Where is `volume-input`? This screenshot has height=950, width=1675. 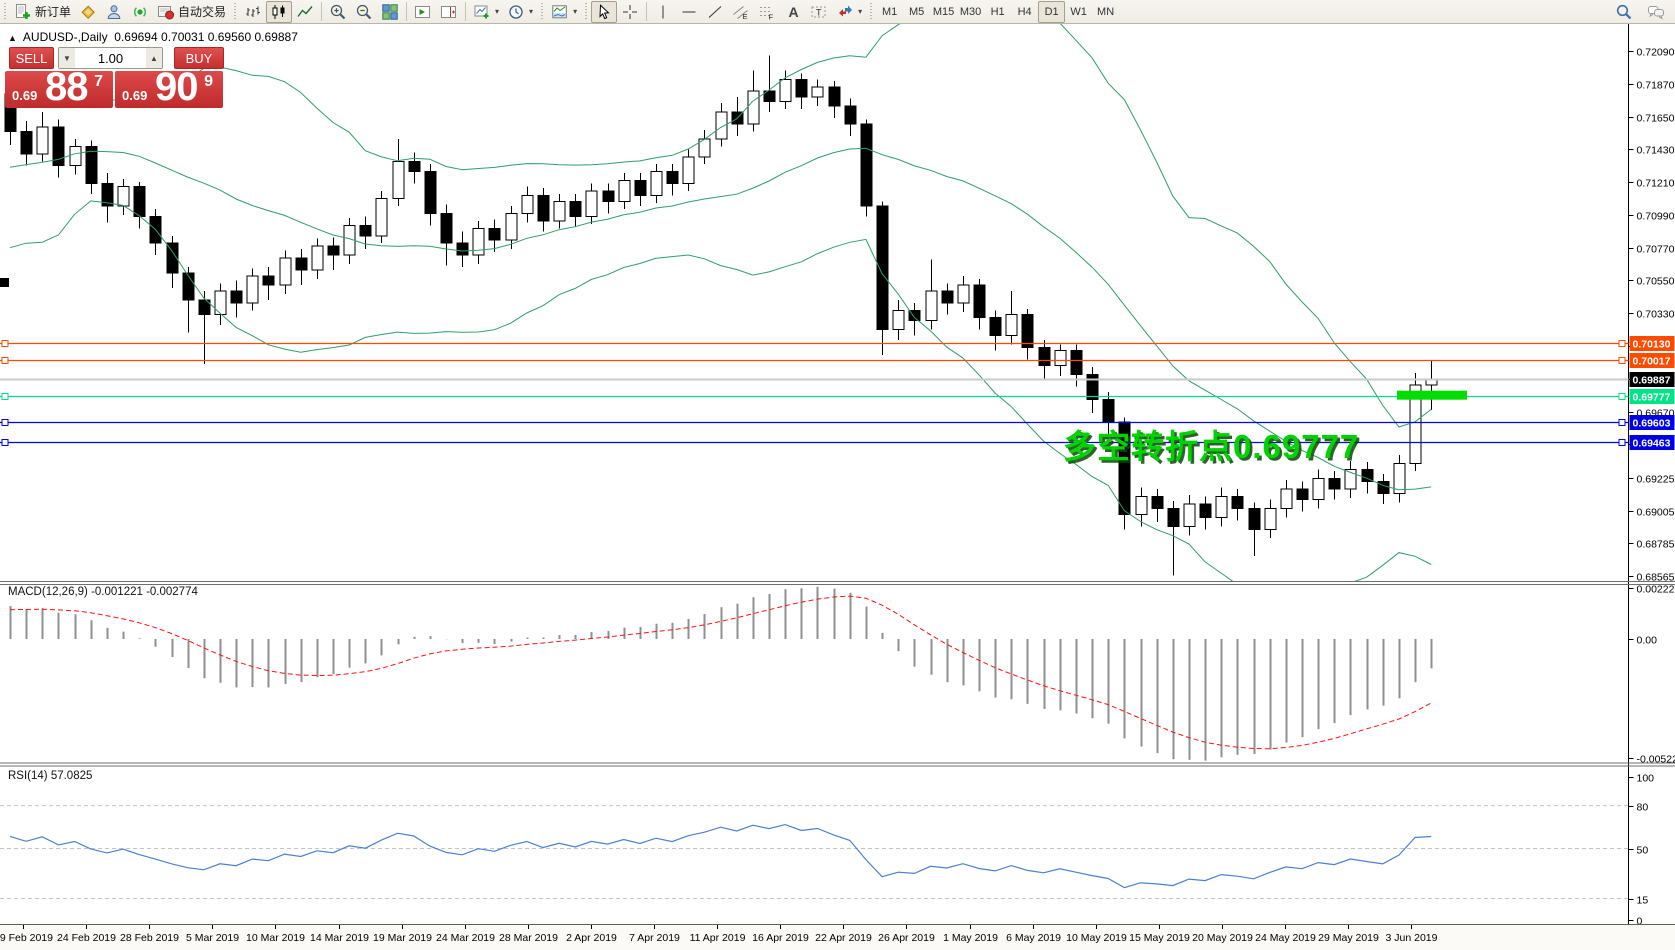
volume-input is located at coordinates (110, 58).